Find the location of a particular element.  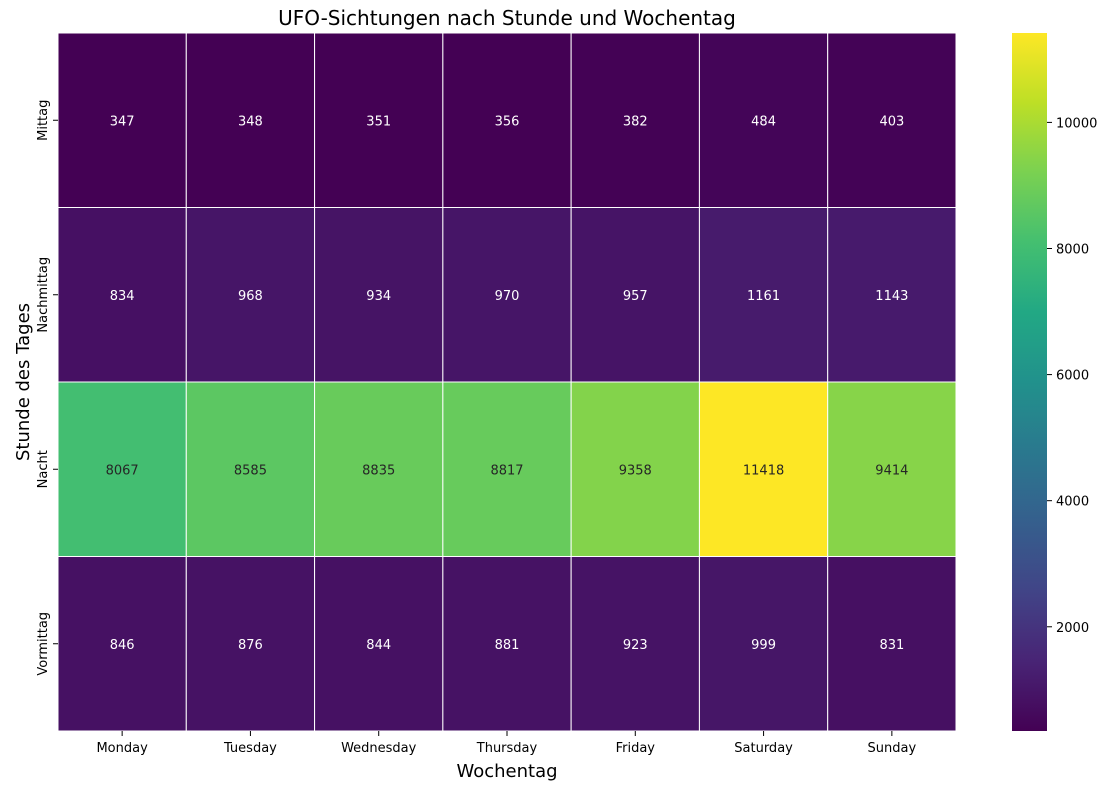

colorbar-tick-label: 10000 is located at coordinates (1076, 123).